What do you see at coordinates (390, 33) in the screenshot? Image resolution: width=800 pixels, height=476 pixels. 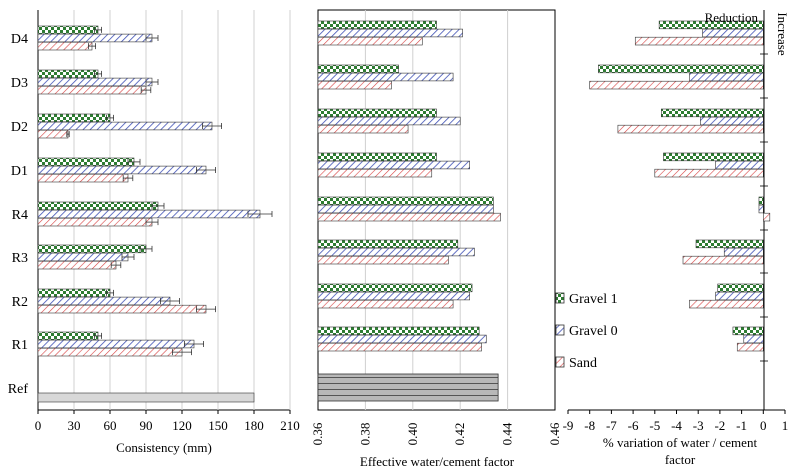 I see `wc-bar-gravel-0-d4` at bounding box center [390, 33].